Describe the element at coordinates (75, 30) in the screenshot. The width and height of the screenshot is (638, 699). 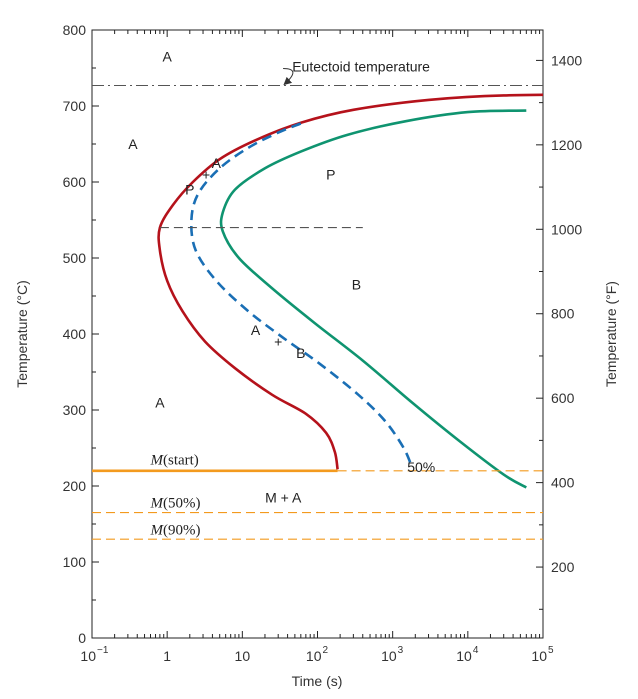
I see `y-tick-label: 800` at that location.